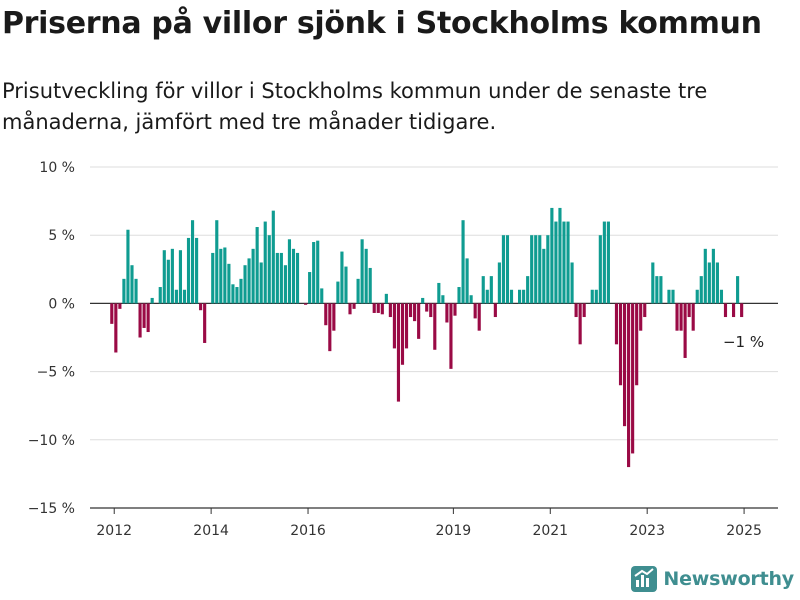 This screenshot has height=600, width=800. Describe the element at coordinates (644, 579) in the screenshot. I see `newsworthy-logo-icon` at that location.